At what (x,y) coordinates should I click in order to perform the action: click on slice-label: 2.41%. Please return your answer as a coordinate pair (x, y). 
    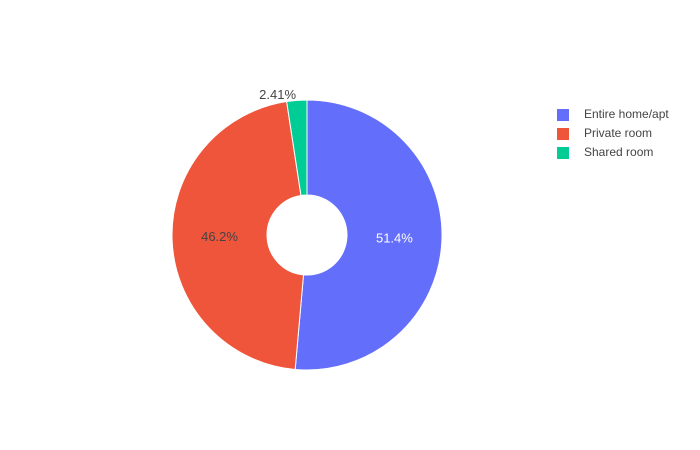
    Looking at the image, I should click on (277, 94).